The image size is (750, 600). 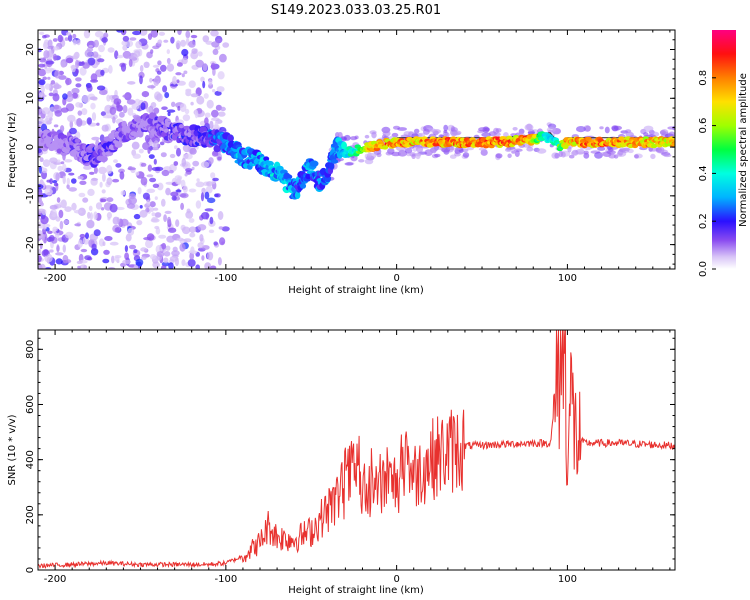 I want to click on colorbar-gradient, so click(x=724, y=149).